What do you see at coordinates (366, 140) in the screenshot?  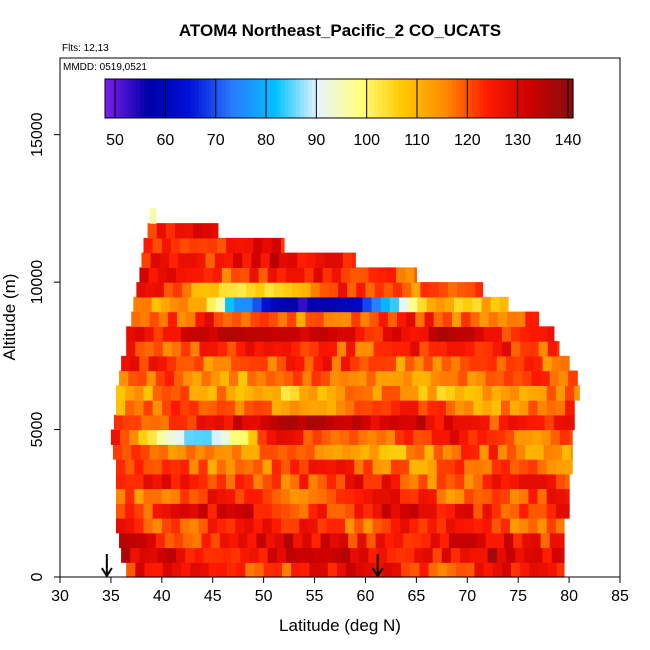 I see `colorbar-tick-label: 100` at bounding box center [366, 140].